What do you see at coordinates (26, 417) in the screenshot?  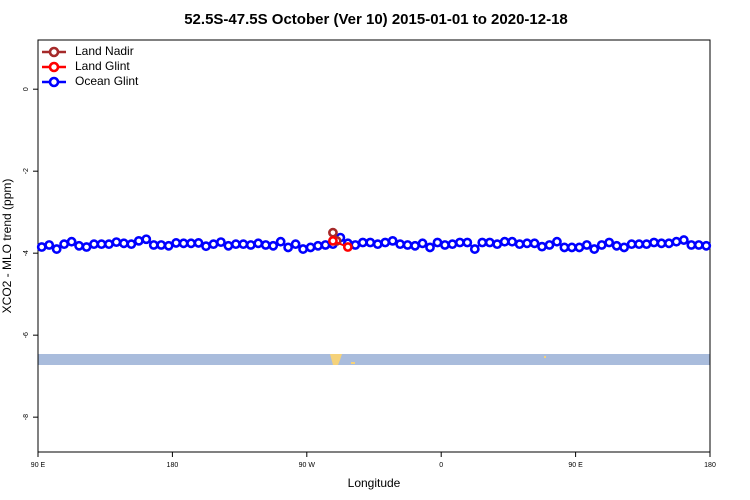 I see `y-tick-label: -8` at bounding box center [26, 417].